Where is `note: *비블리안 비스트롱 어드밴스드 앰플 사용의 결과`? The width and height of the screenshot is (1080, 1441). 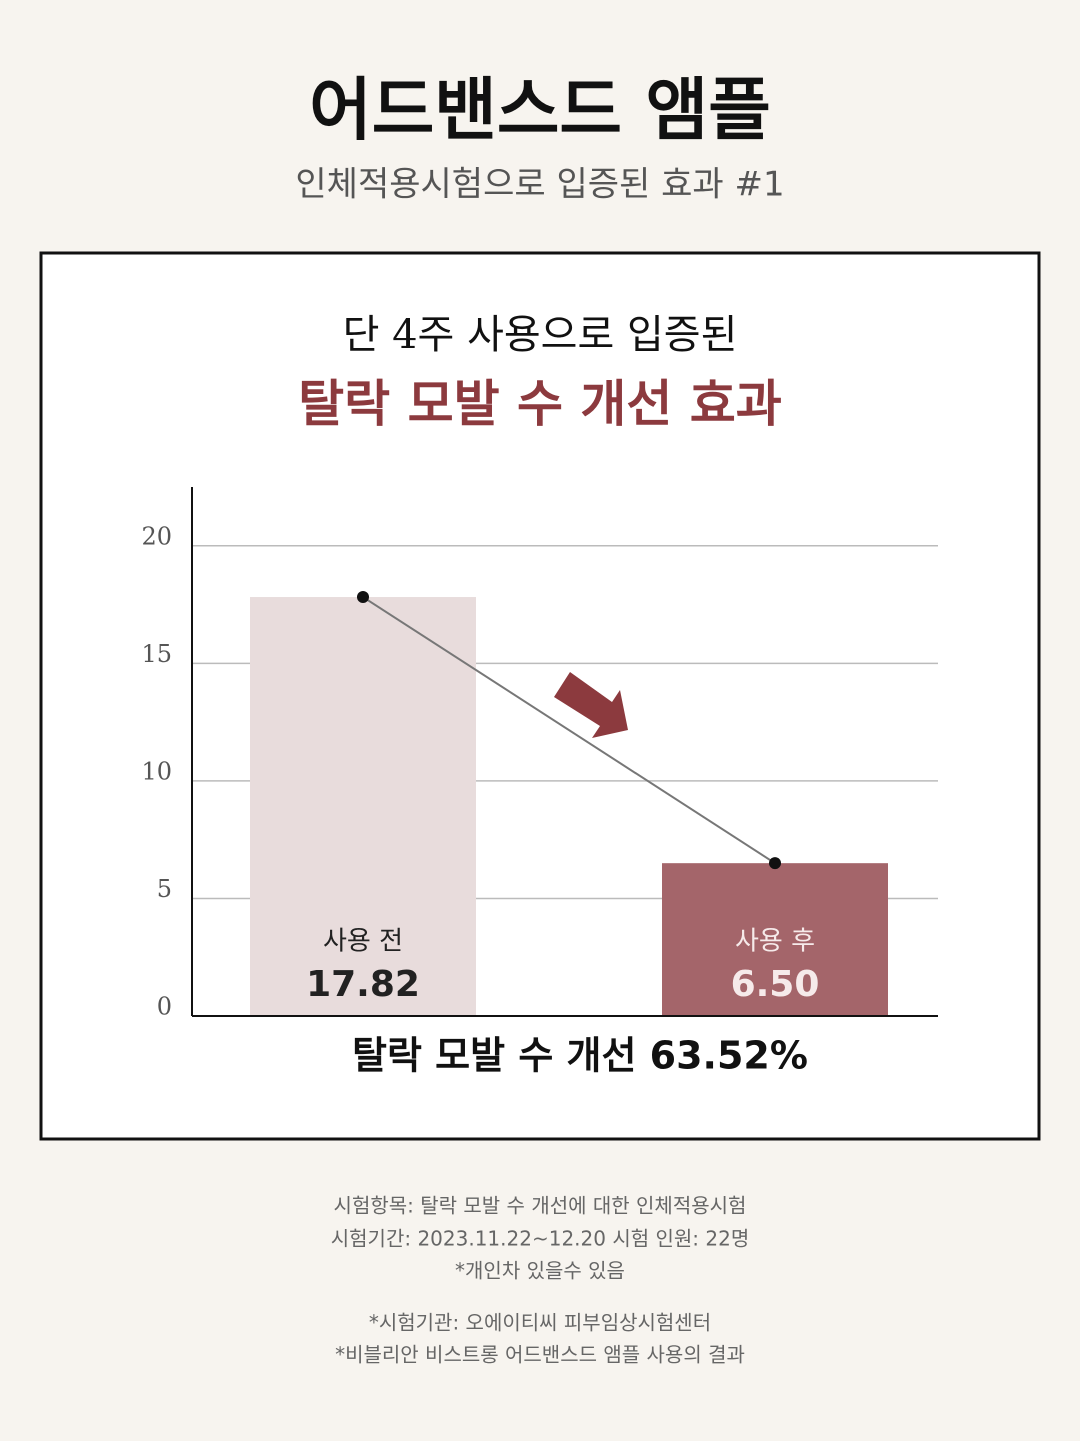 note: *비블리안 비스트롱 어드밴스드 앰플 사용의 결과 is located at coordinates (540, 1355).